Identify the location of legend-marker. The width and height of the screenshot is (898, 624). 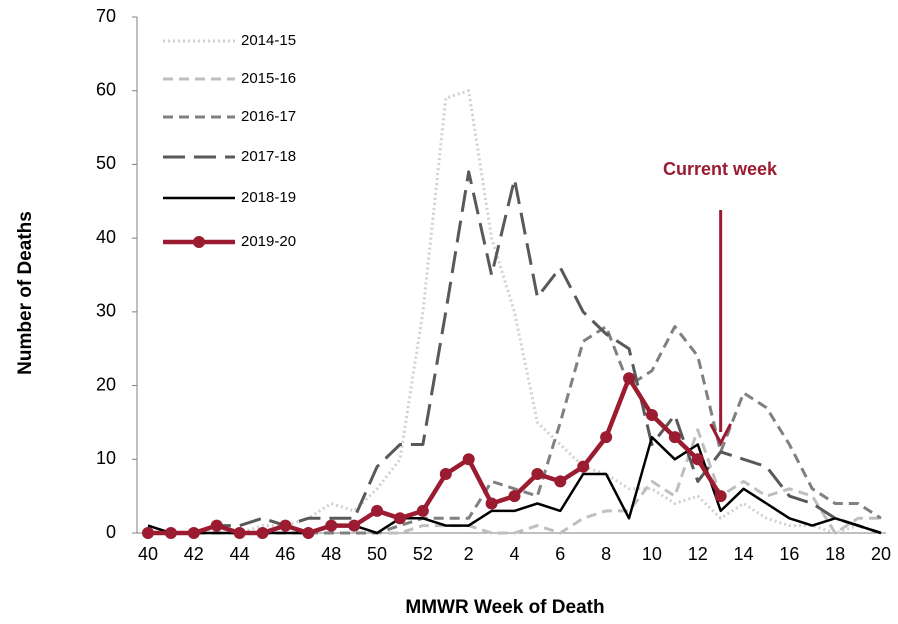
(199, 242).